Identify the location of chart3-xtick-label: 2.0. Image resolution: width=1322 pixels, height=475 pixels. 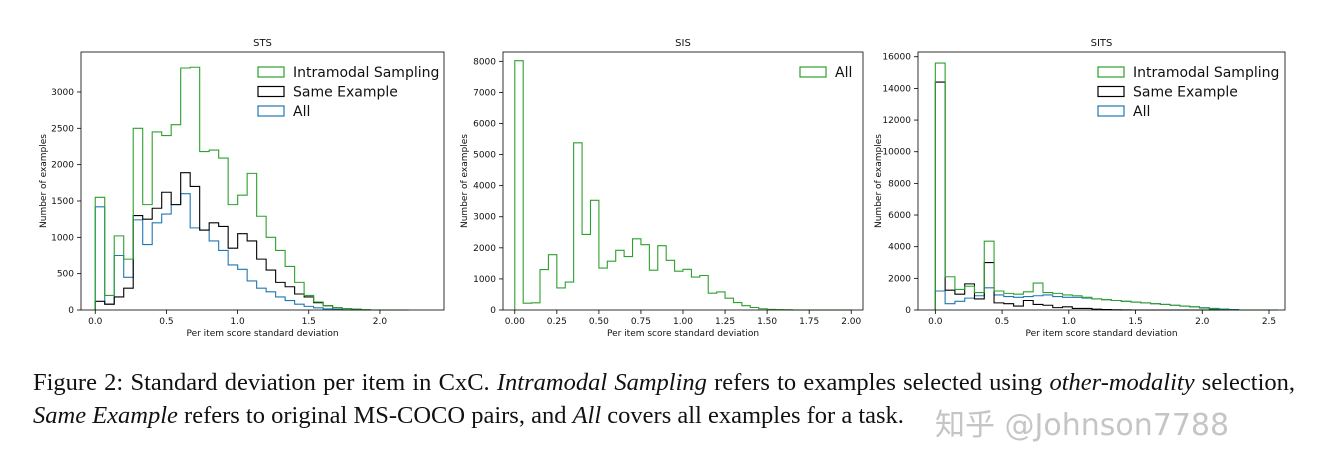
(1202, 322).